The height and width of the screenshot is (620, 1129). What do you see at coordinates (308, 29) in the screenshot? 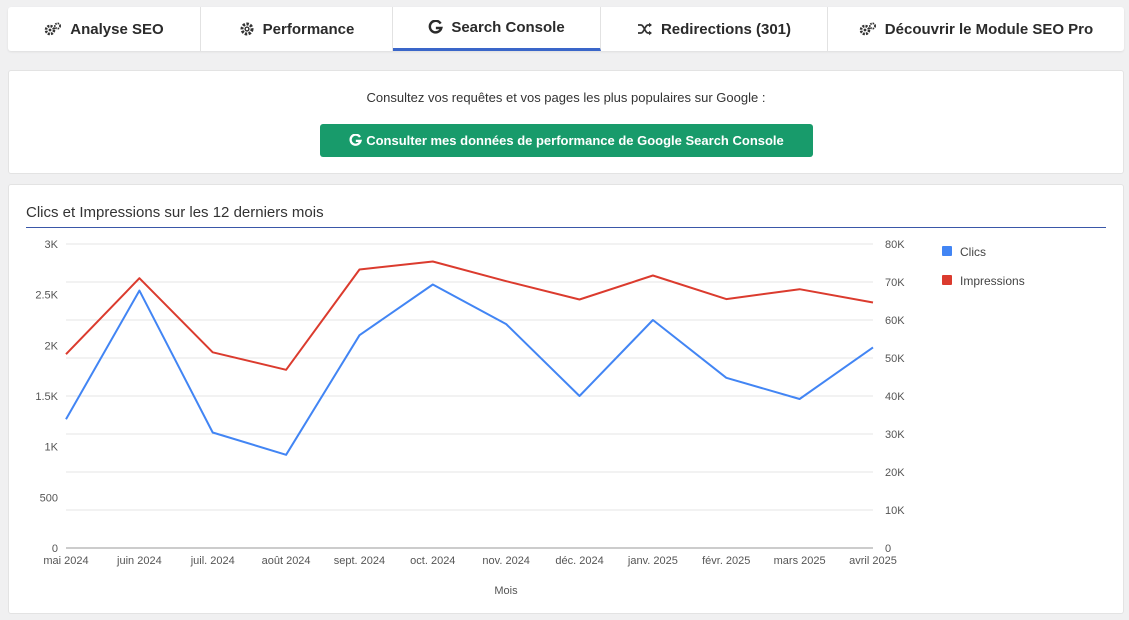
I see `tab-label: Performance` at bounding box center [308, 29].